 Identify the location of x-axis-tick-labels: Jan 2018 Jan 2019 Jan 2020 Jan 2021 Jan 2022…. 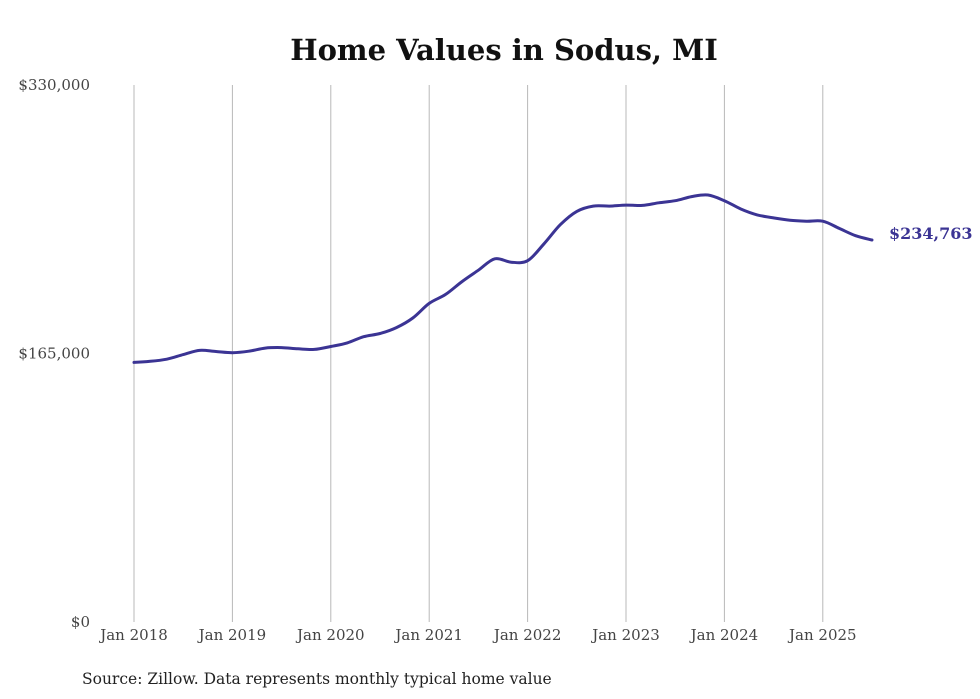
(477, 635).